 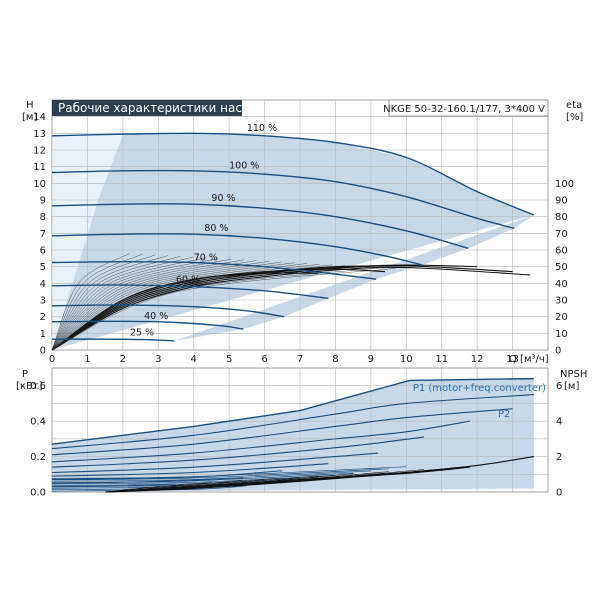 What do you see at coordinates (43, 301) in the screenshot?
I see `y-tick-label-left: 3` at bounding box center [43, 301].